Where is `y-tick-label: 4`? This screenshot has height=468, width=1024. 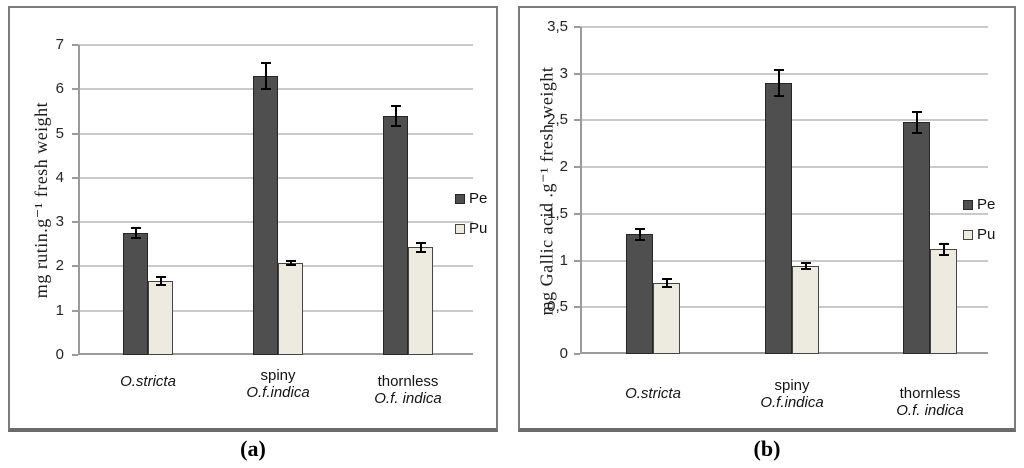
y-tick-label: 4 is located at coordinates (59, 177).